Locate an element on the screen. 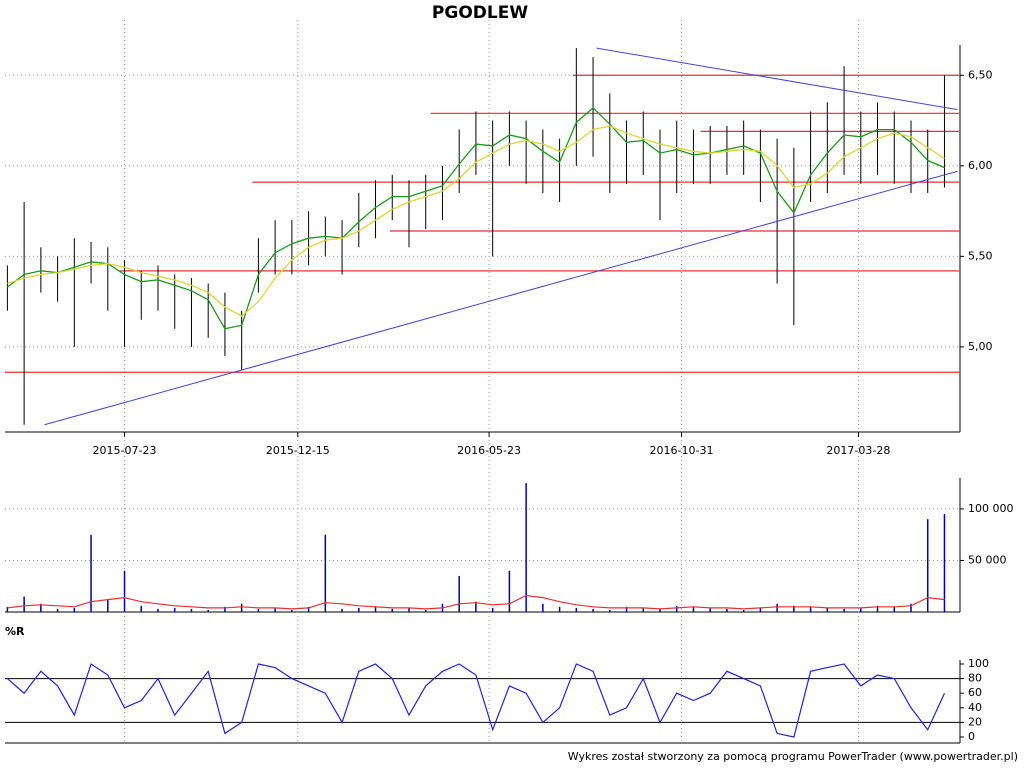 The width and height of the screenshot is (1024, 768). y-tick-label: 0 is located at coordinates (971, 736).